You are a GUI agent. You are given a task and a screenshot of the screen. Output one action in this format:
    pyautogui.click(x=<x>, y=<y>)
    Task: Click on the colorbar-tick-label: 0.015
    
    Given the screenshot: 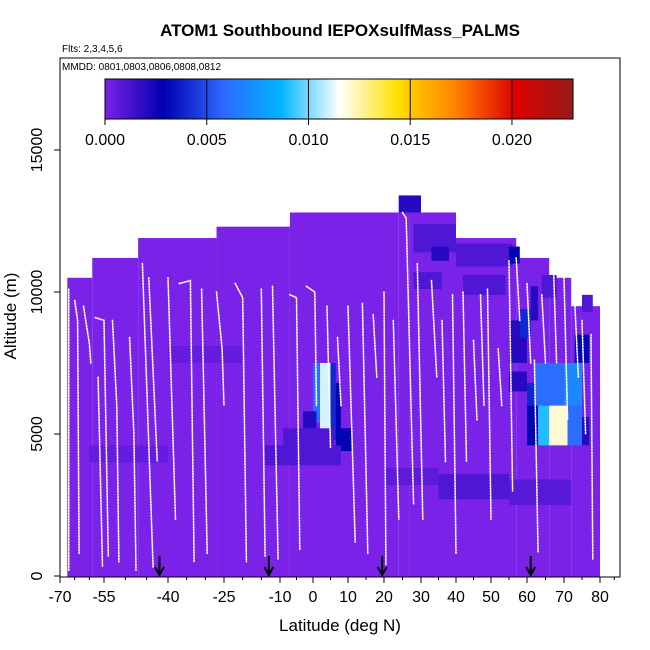 What is the action you would take?
    pyautogui.click(x=410, y=140)
    